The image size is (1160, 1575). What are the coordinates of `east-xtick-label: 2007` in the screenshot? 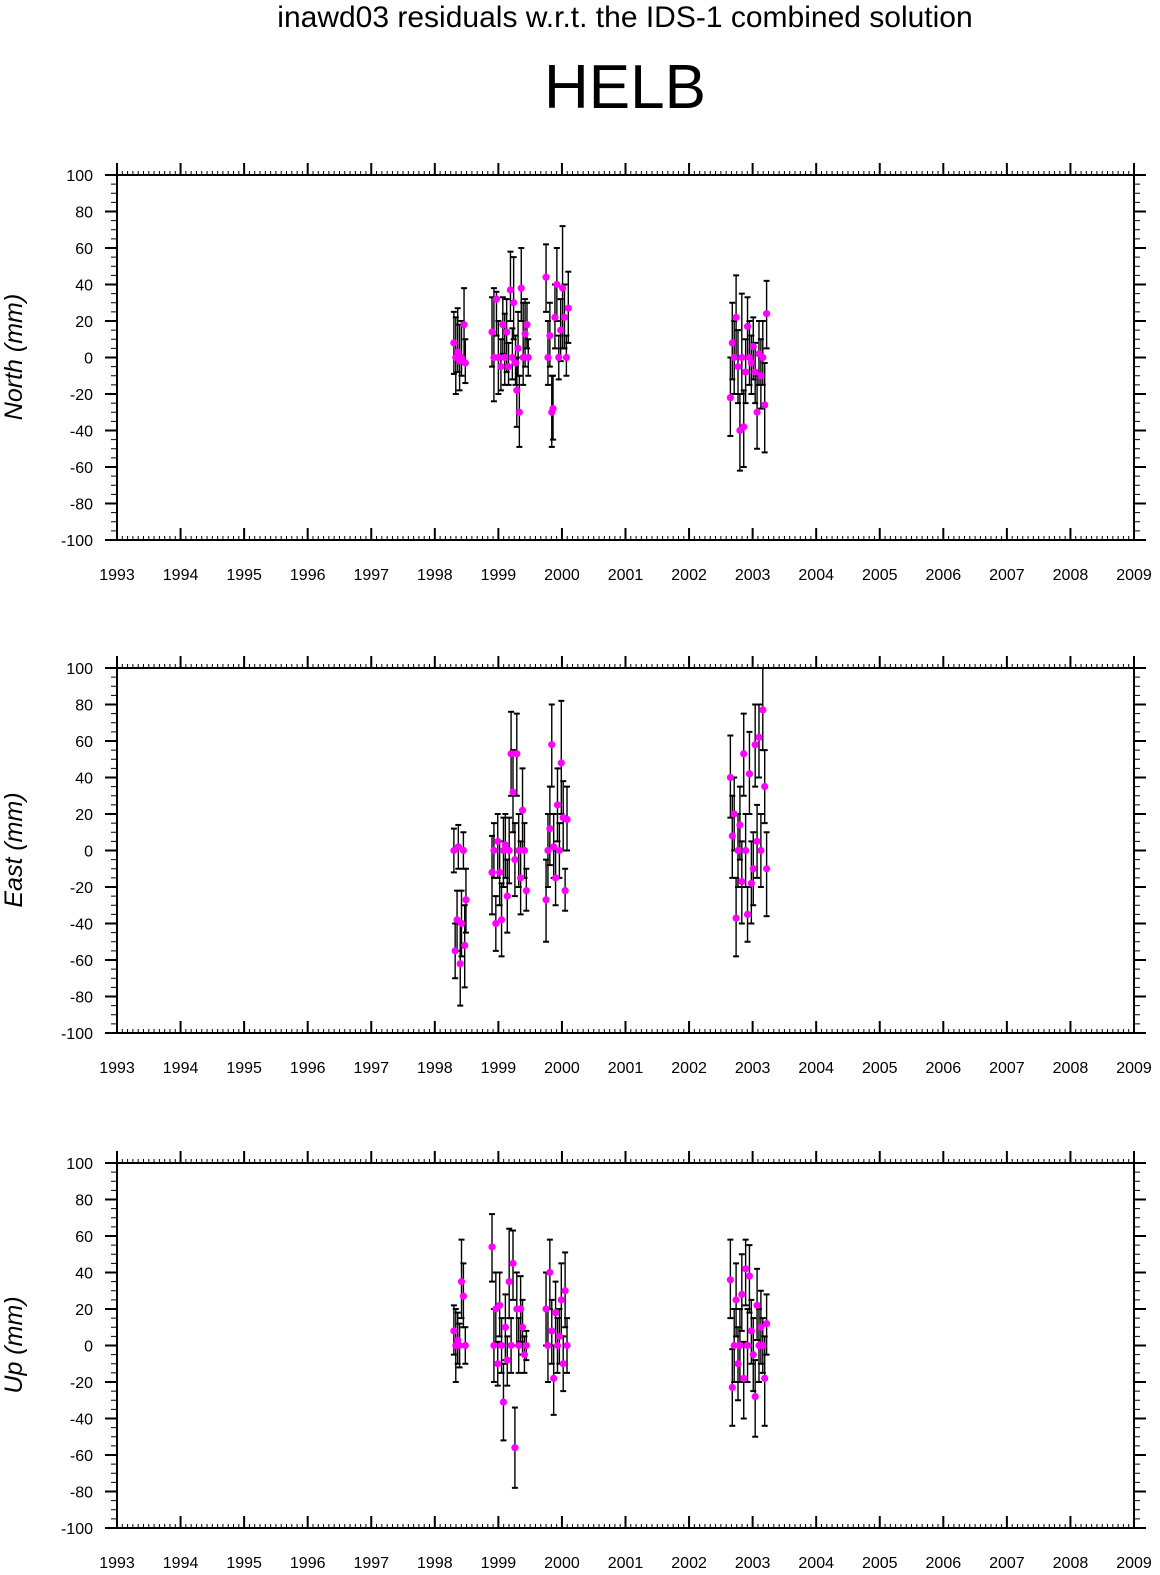 It's located at (1007, 1068).